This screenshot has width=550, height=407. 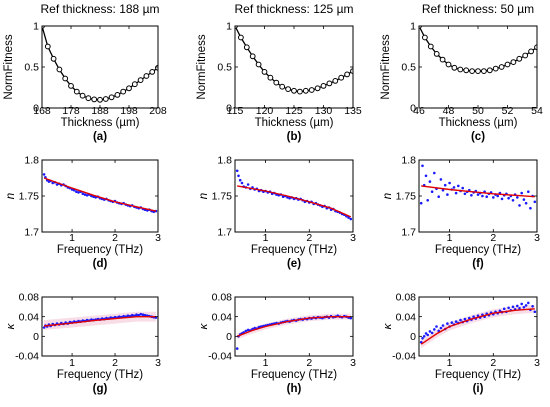 I want to click on axes-box, so click(x=478, y=67).